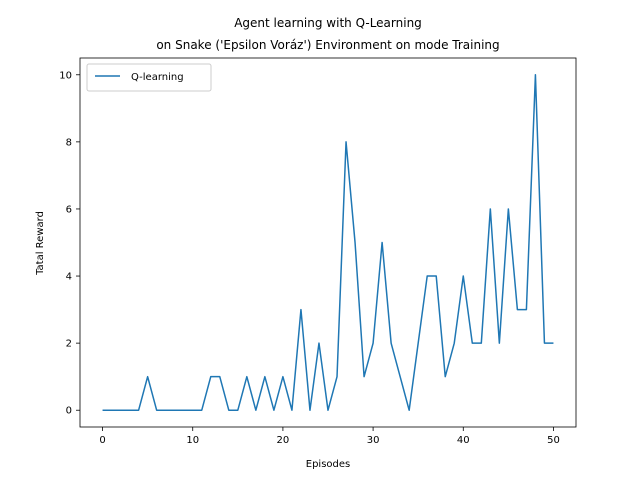 The height and width of the screenshot is (480, 640). What do you see at coordinates (69, 142) in the screenshot?
I see `y-tick-label: 8` at bounding box center [69, 142].